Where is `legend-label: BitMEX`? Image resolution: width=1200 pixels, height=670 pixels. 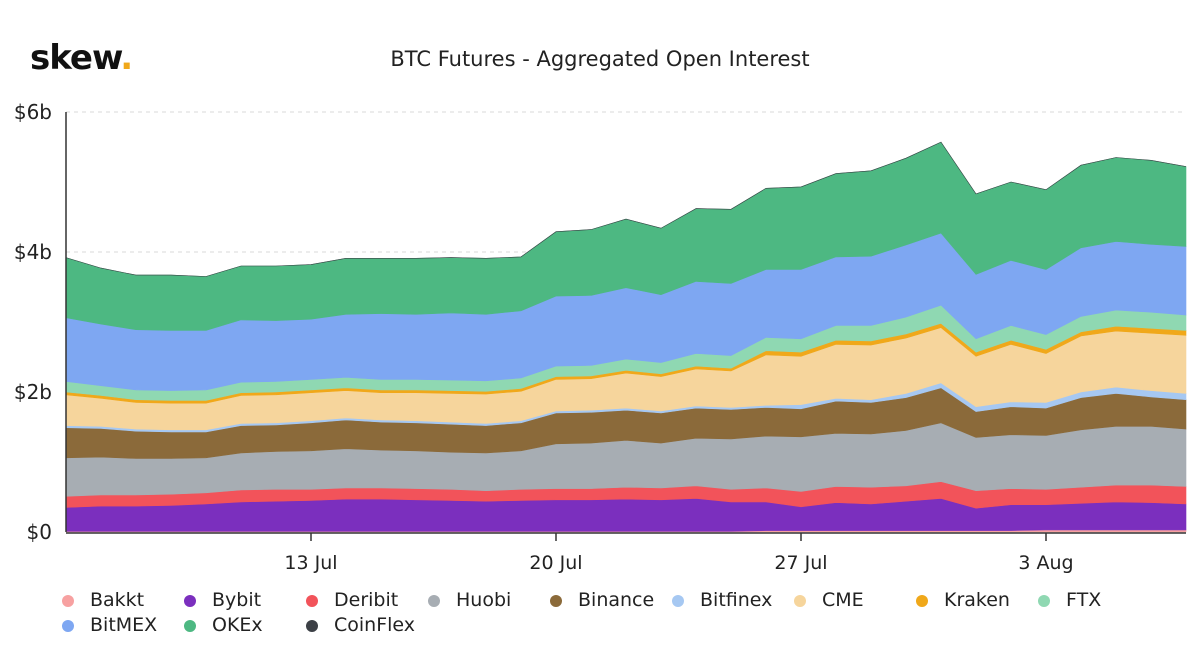 legend-label: BitMEX is located at coordinates (124, 625).